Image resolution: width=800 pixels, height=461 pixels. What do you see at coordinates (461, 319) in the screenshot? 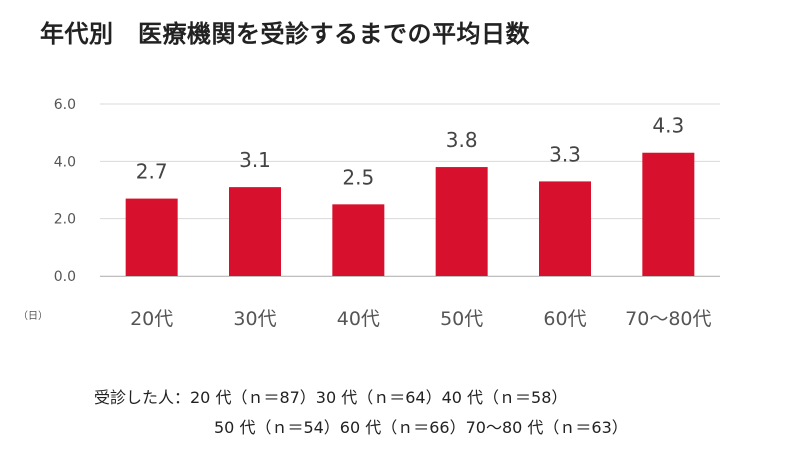
I see `x-tick-label: 50代` at bounding box center [461, 319].